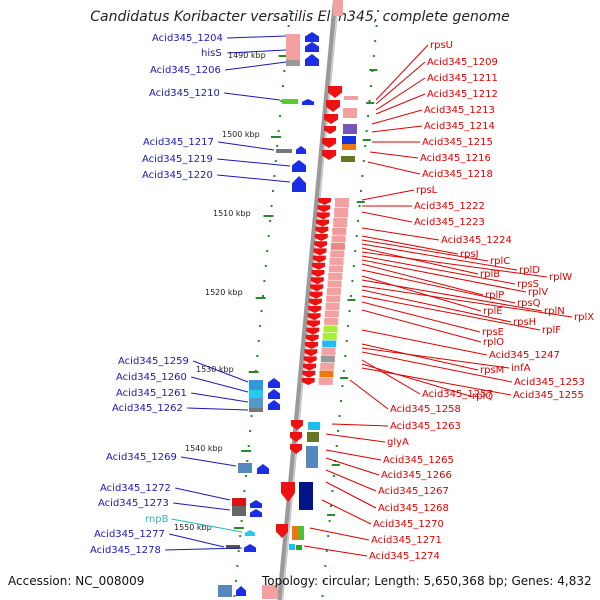  What do you see at coordinates (185, 70) in the screenshot?
I see `gene-label-left: Acid345_1206` at bounding box center [185, 70].